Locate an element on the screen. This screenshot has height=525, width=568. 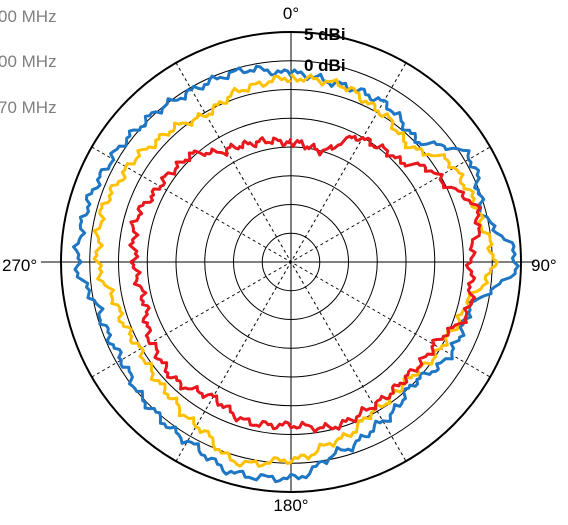
angle-label-0: 0° is located at coordinates (291, 13).